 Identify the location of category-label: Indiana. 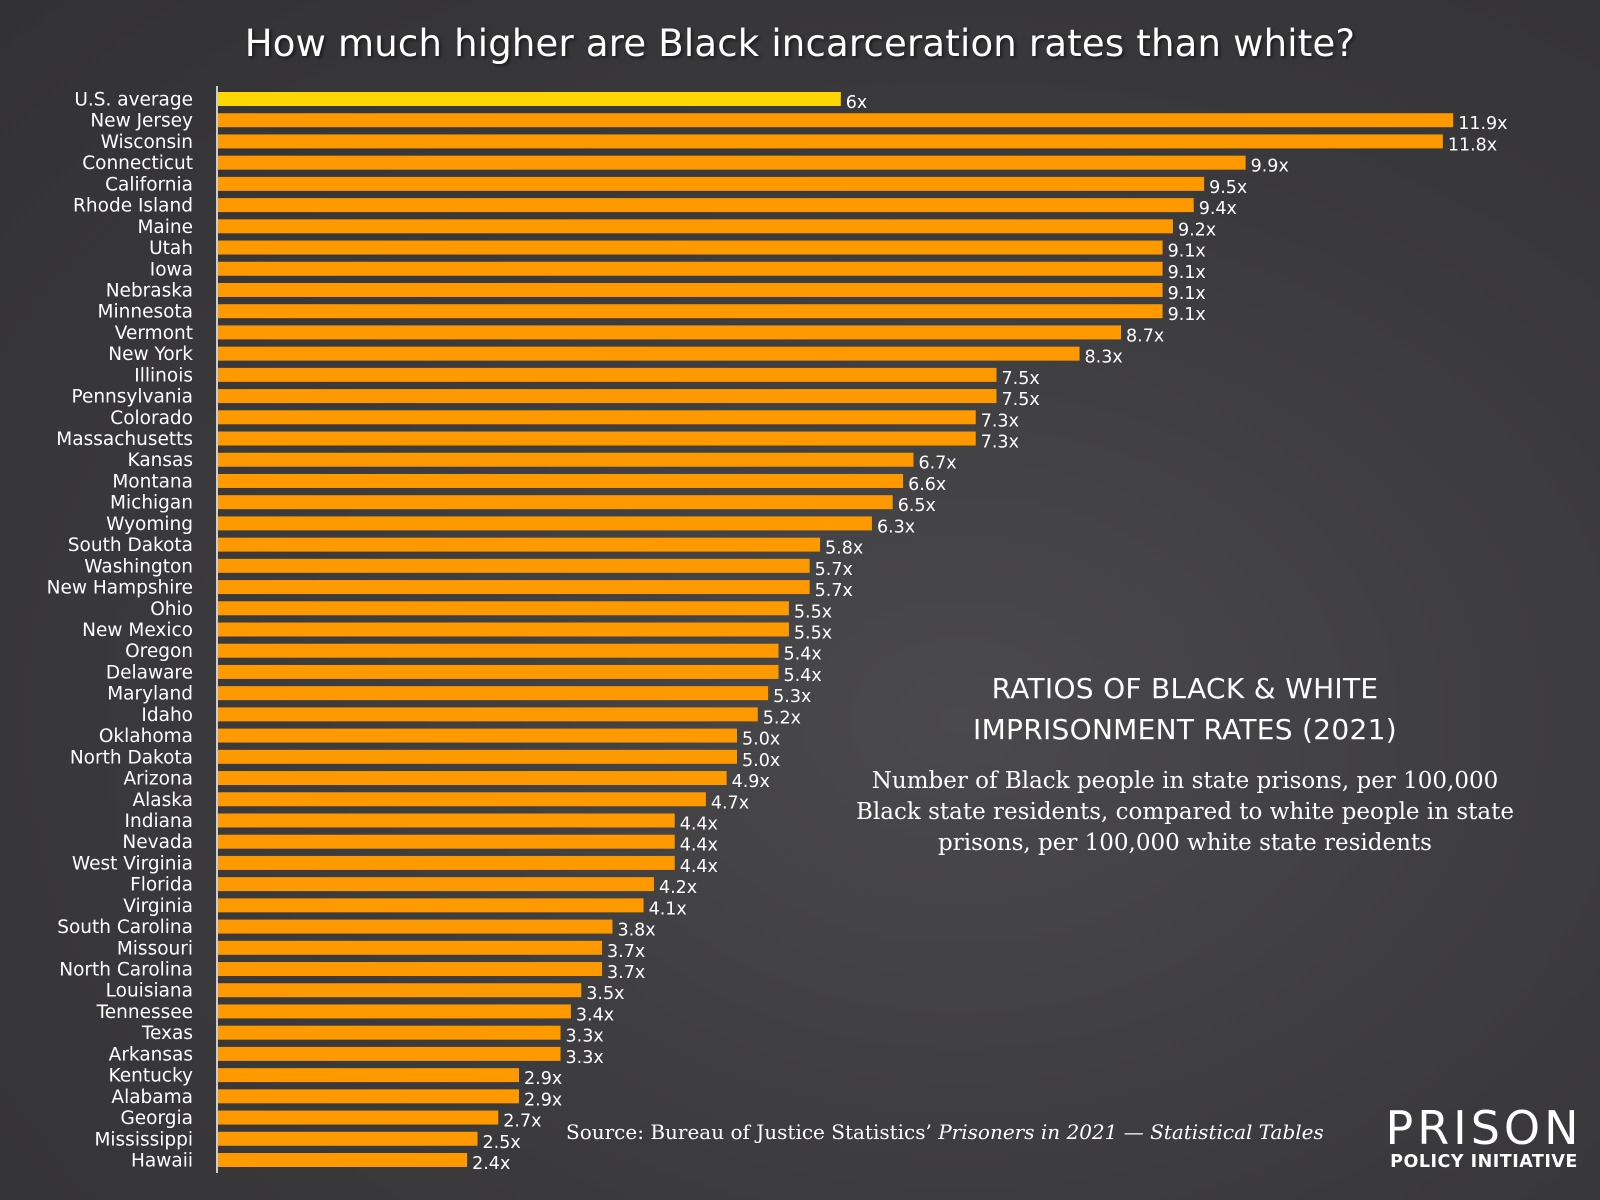
(159, 821).